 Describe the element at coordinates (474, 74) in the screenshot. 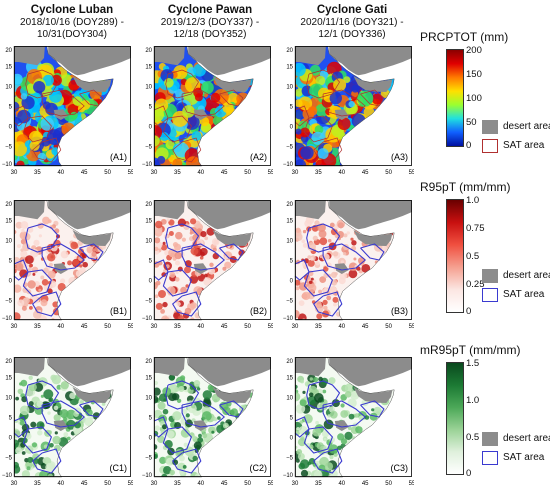

I see `colorbar-tick: 150` at that location.